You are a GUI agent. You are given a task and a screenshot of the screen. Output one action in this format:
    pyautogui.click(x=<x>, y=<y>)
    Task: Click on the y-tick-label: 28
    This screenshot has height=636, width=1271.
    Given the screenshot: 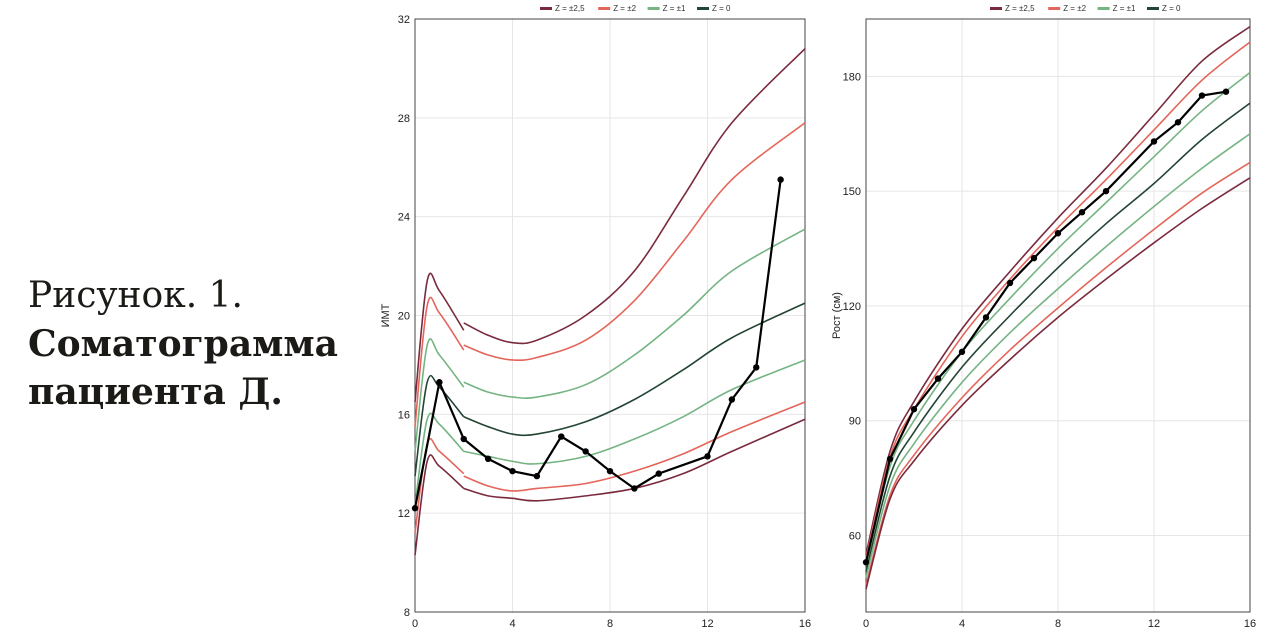 What is the action you would take?
    pyautogui.click(x=404, y=119)
    